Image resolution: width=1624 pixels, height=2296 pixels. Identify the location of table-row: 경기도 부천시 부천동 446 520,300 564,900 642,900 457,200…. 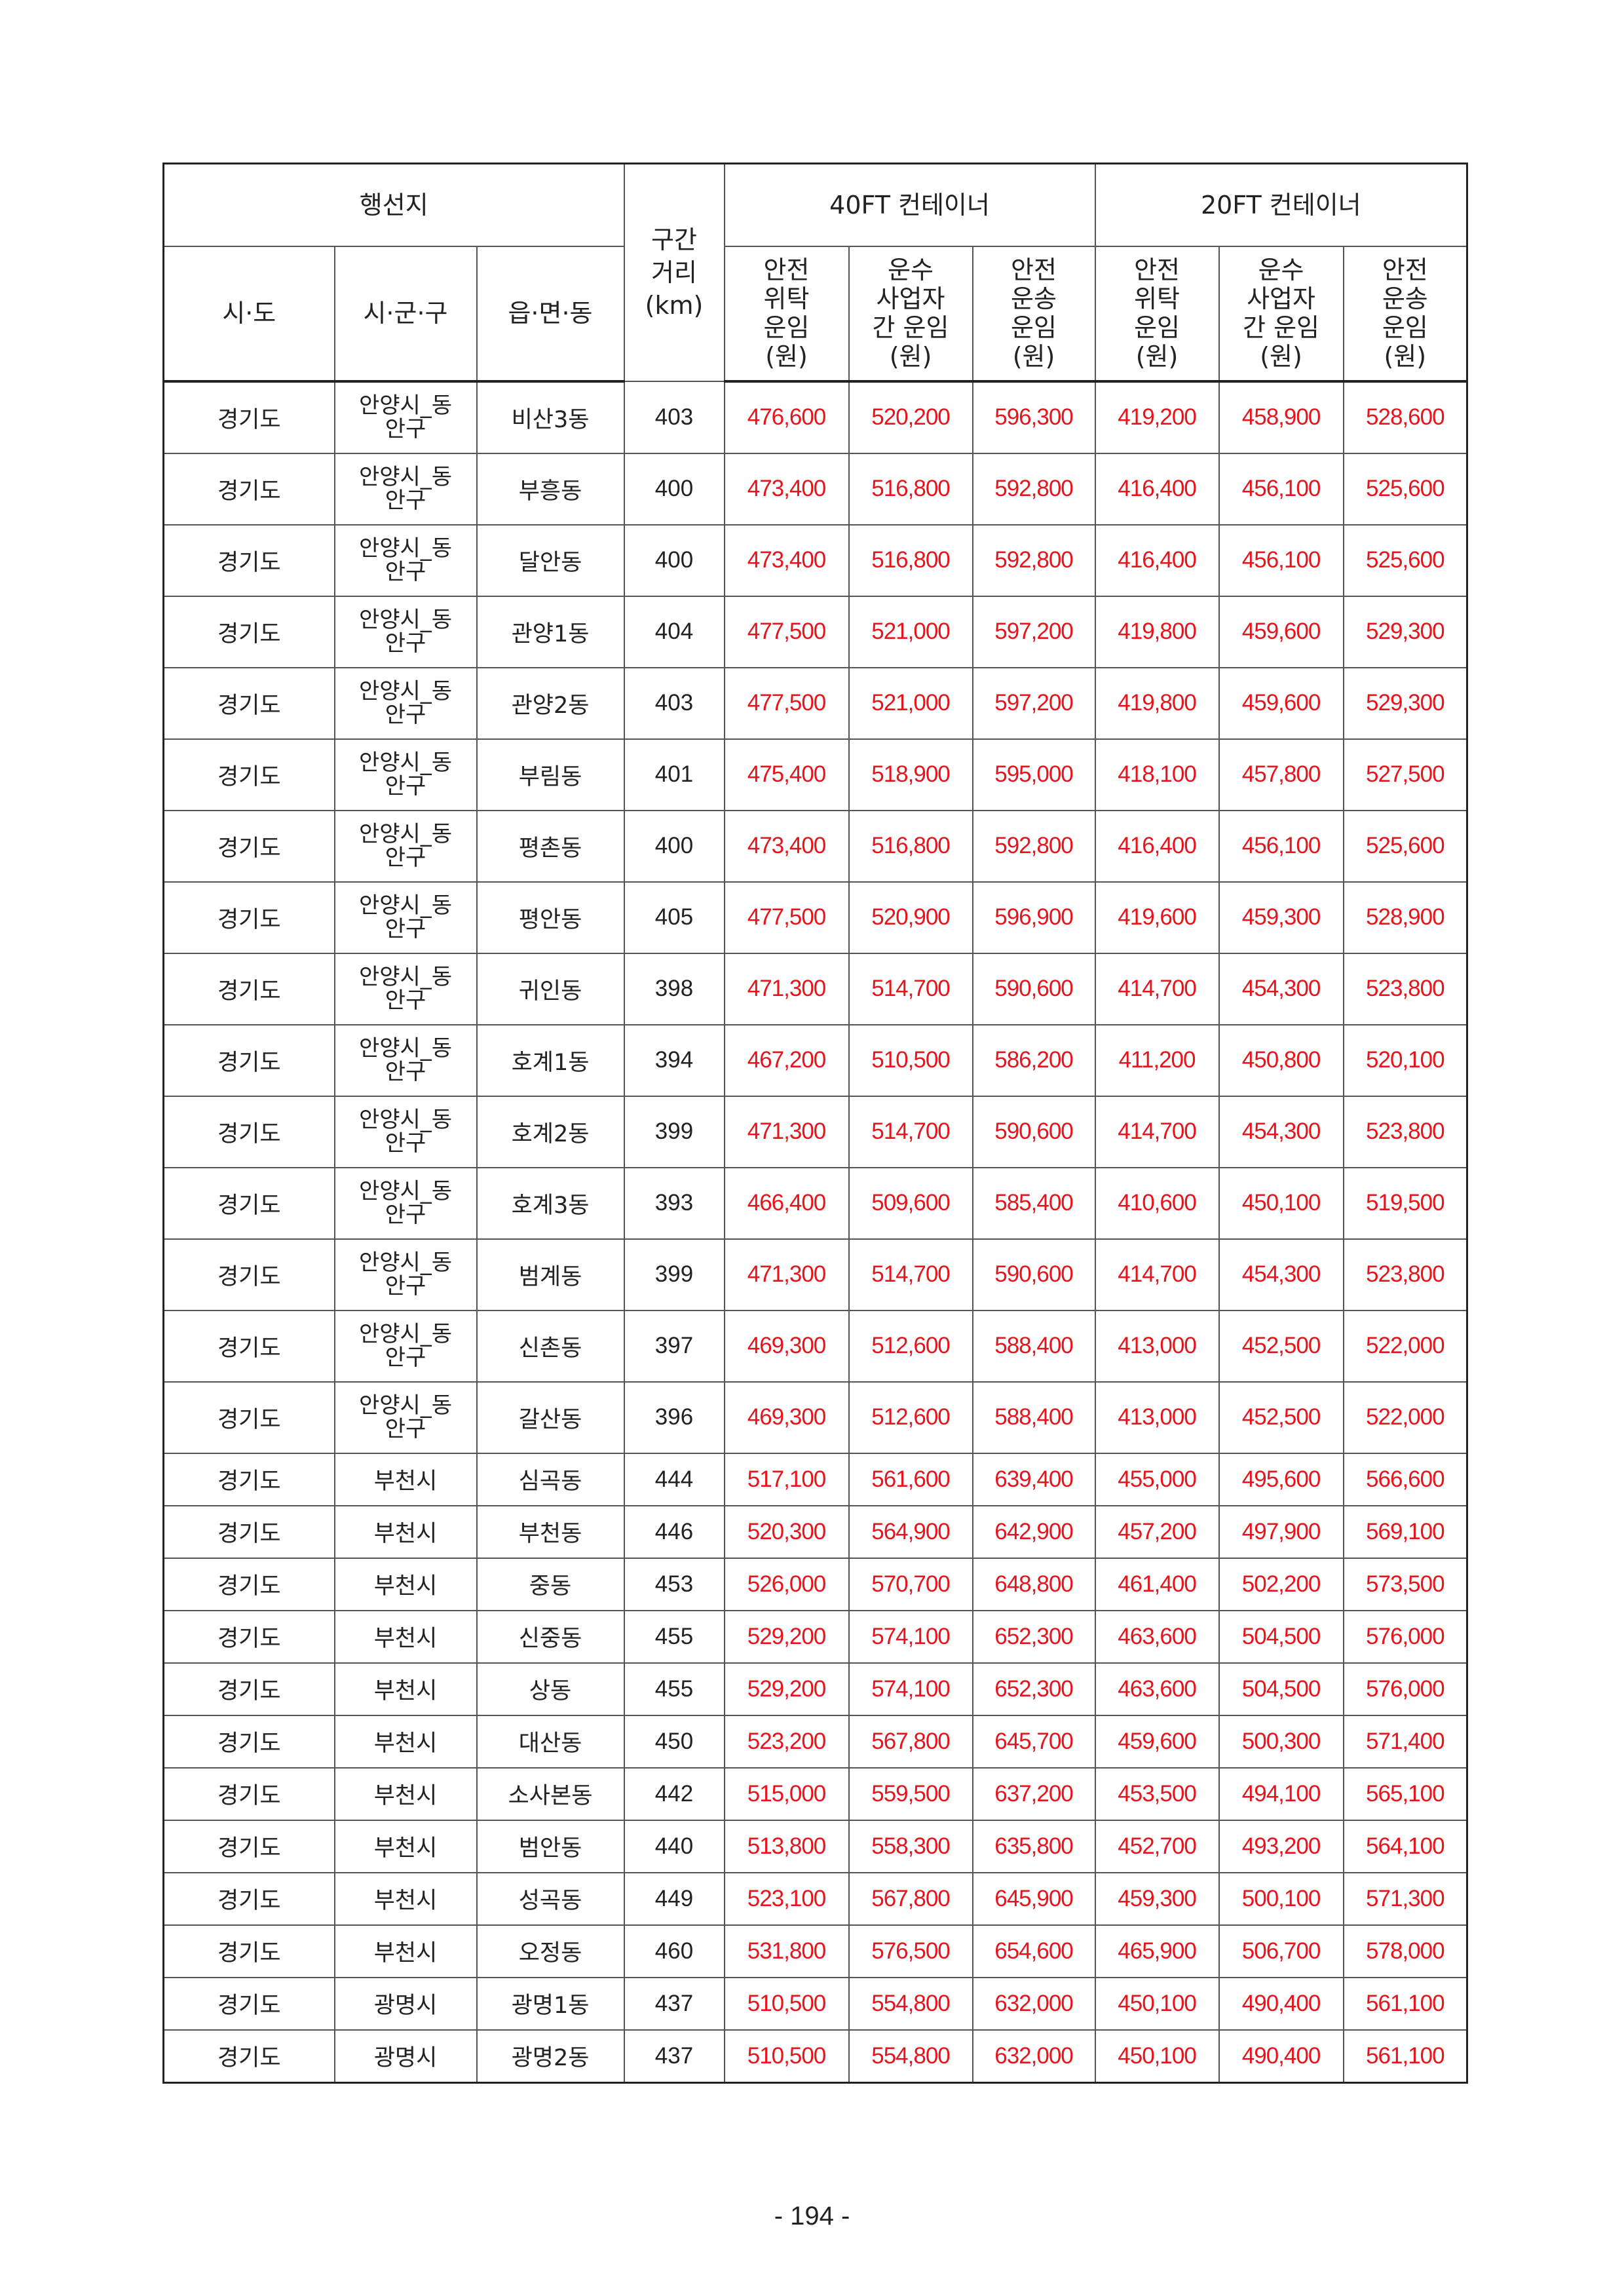
(815, 1531).